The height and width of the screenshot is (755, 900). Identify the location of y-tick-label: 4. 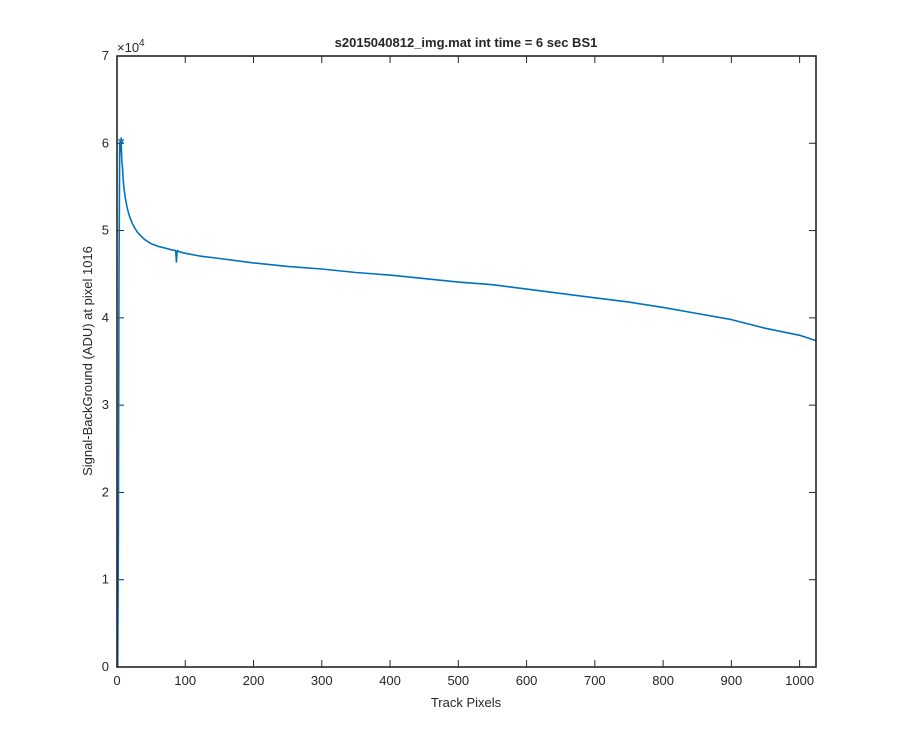
(105, 317).